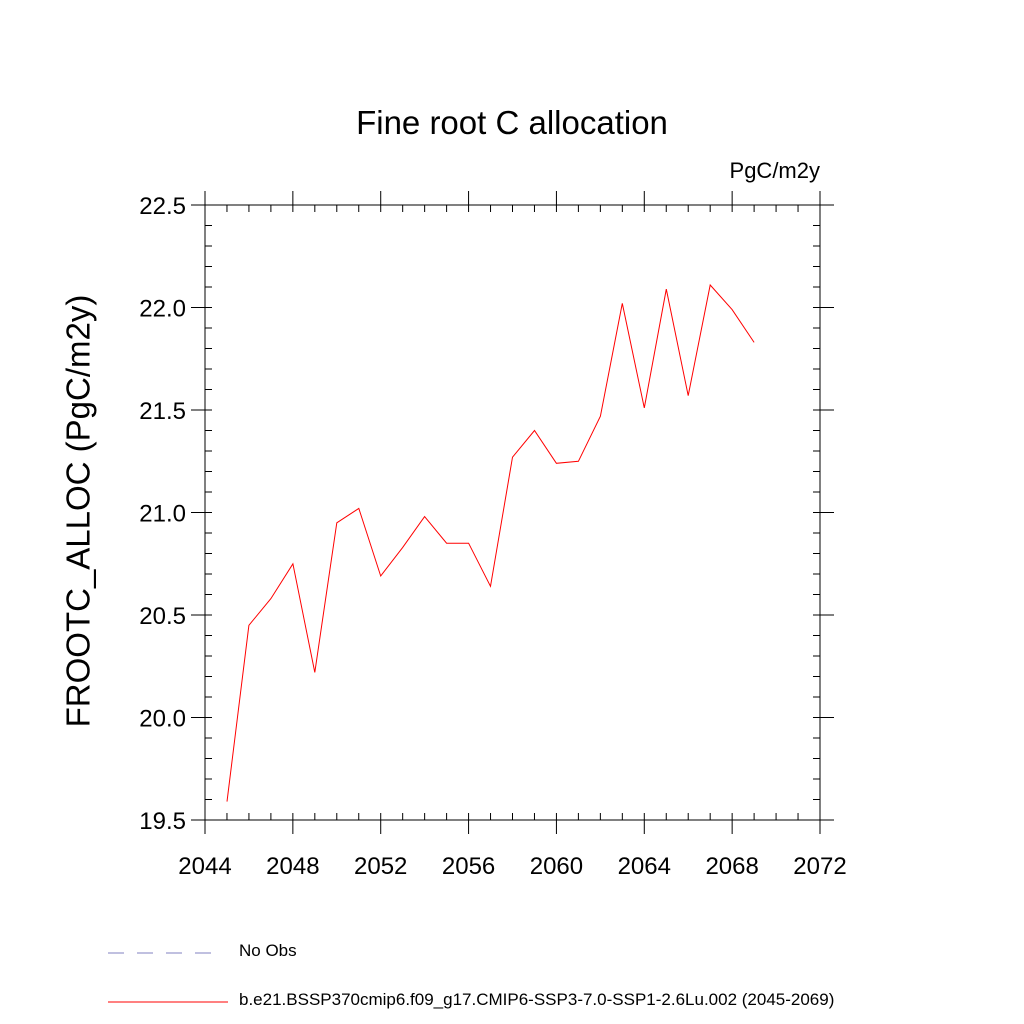 The image size is (1024, 1024). What do you see at coordinates (162, 309) in the screenshot?
I see `y-tick-label: 22.0` at bounding box center [162, 309].